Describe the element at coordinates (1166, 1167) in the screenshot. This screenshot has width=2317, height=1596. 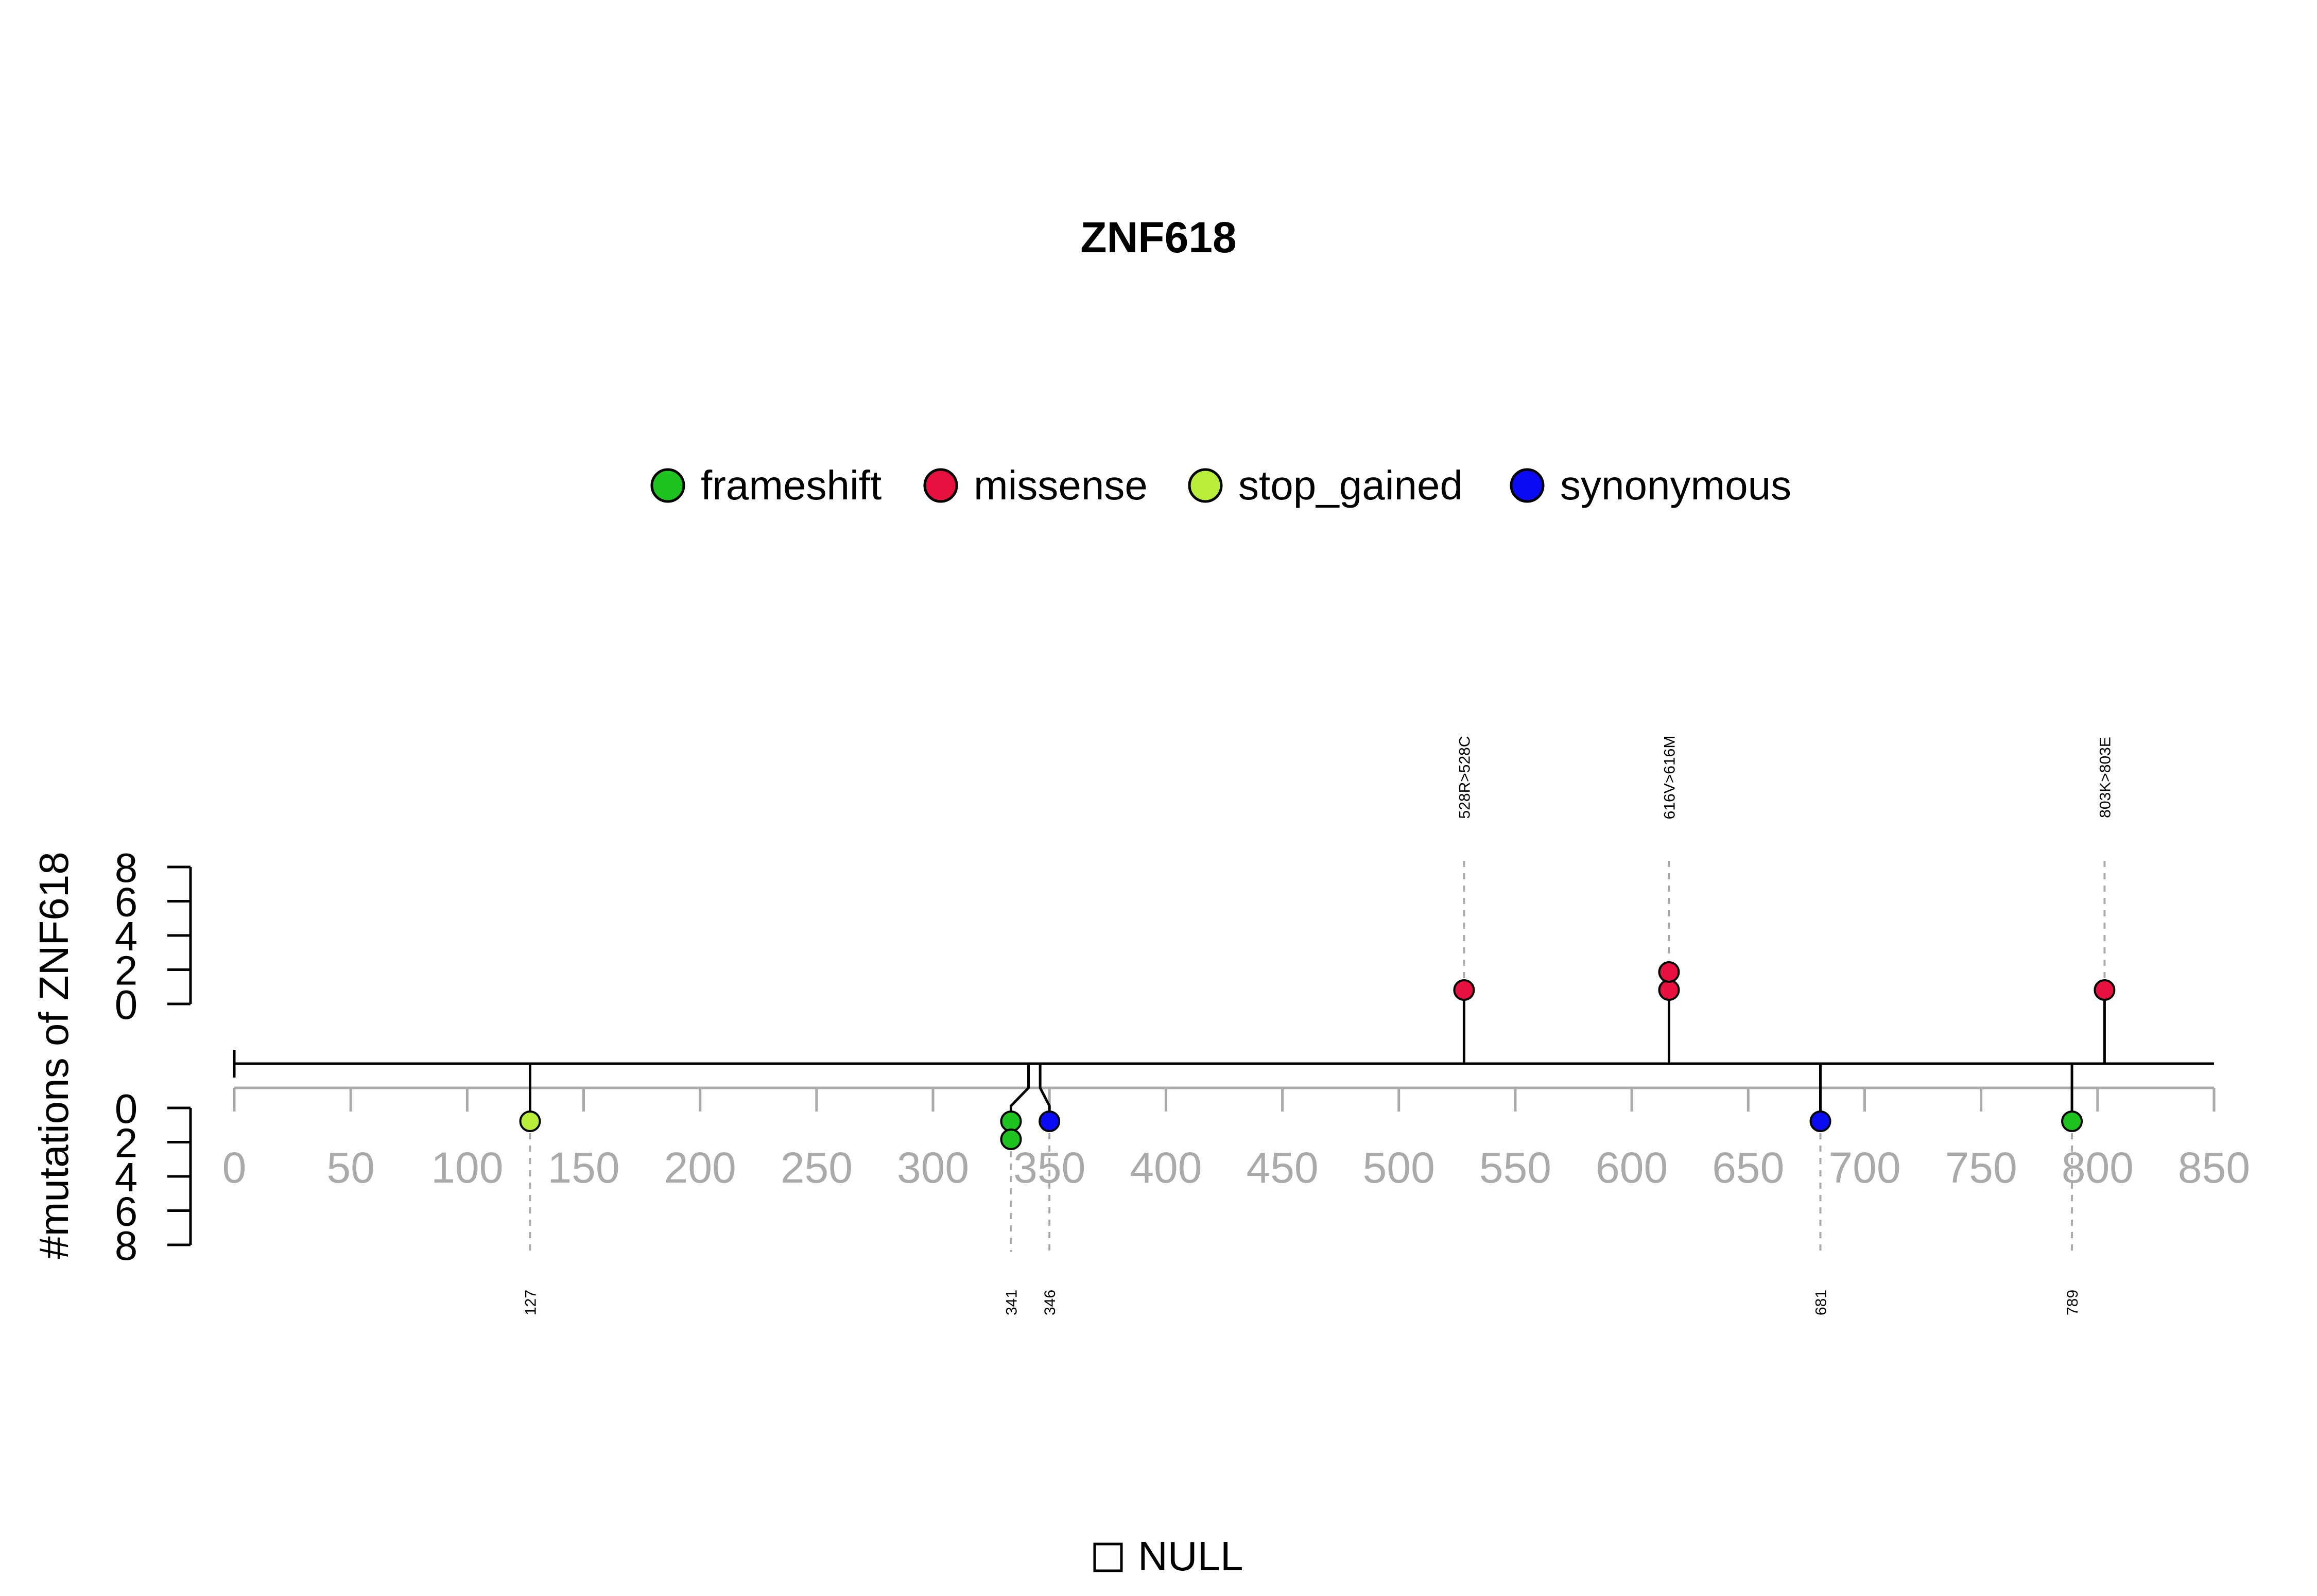
I see `x-tick-label-400: 400` at that location.